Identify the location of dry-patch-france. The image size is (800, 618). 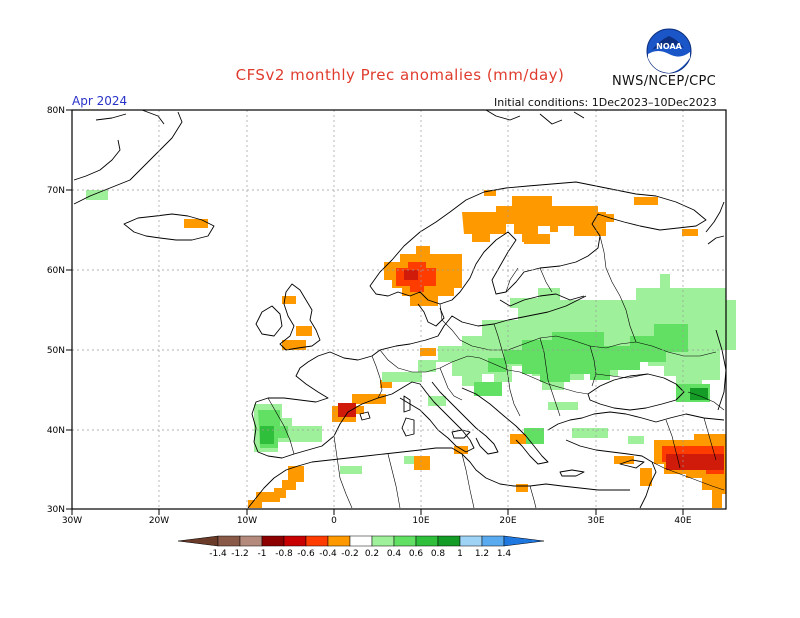
(428, 352).